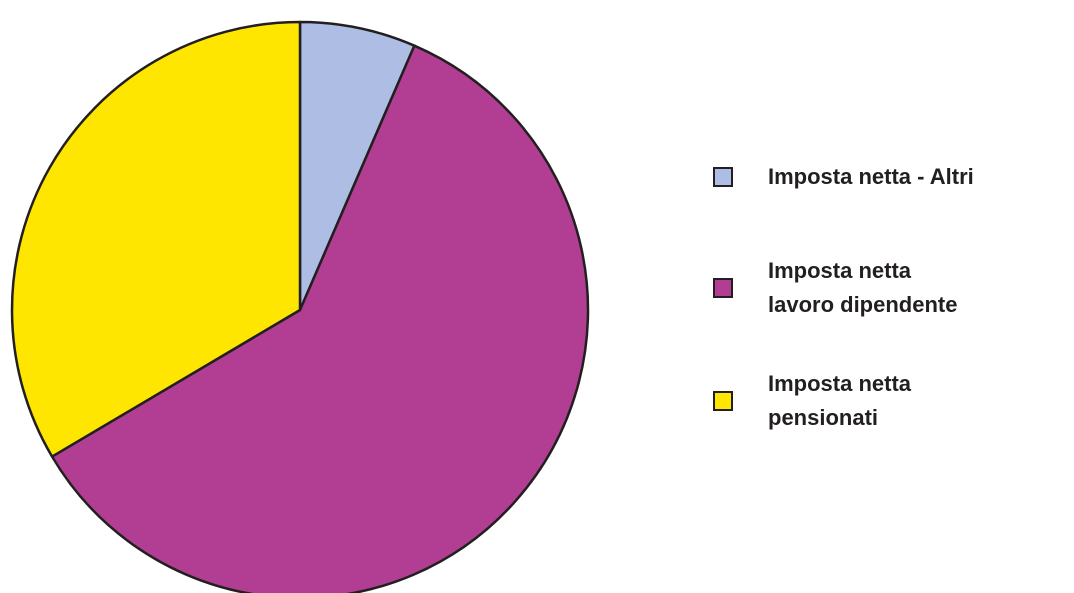 The width and height of the screenshot is (1074, 593). What do you see at coordinates (863, 287) in the screenshot?
I see `legend-label-lavoro-dipendente: Imposta netta lavoro dipendente` at bounding box center [863, 287].